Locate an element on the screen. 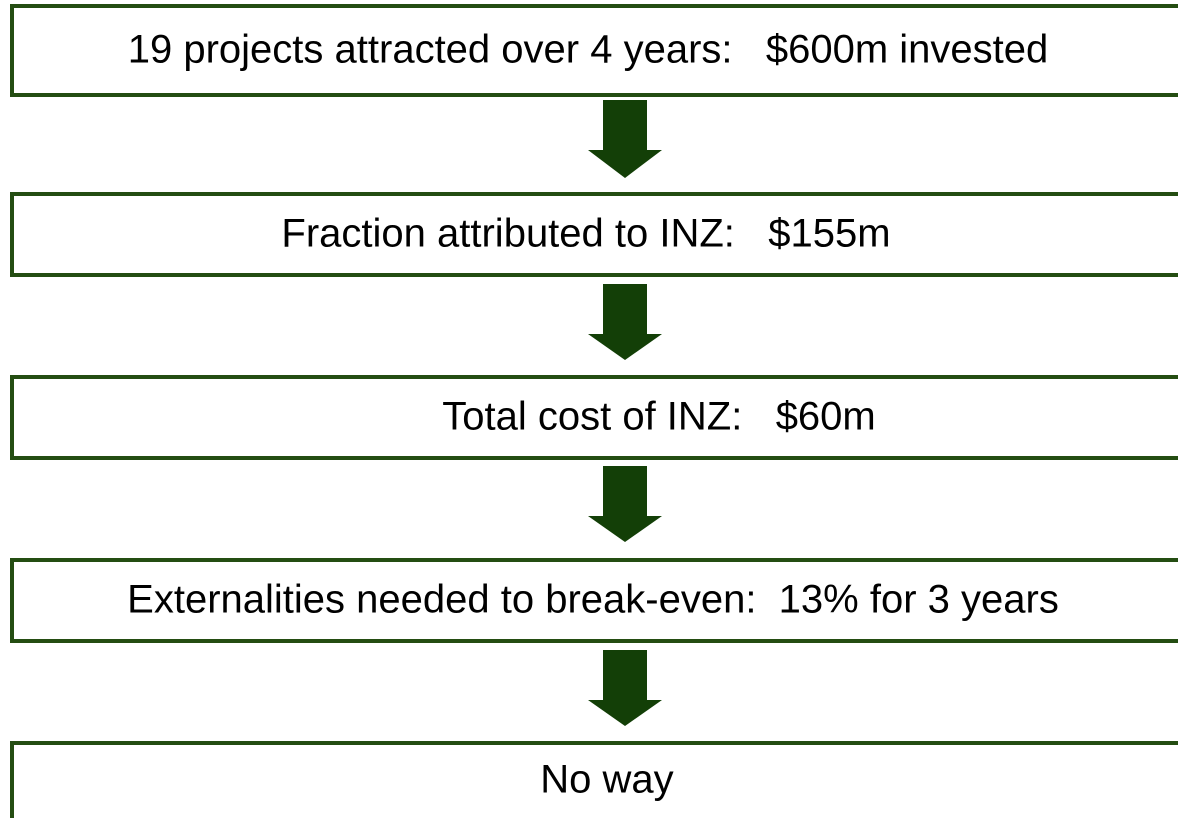 This screenshot has width=1178, height=818. box-label: Fraction attributed to INZ: $155m is located at coordinates (585, 234).